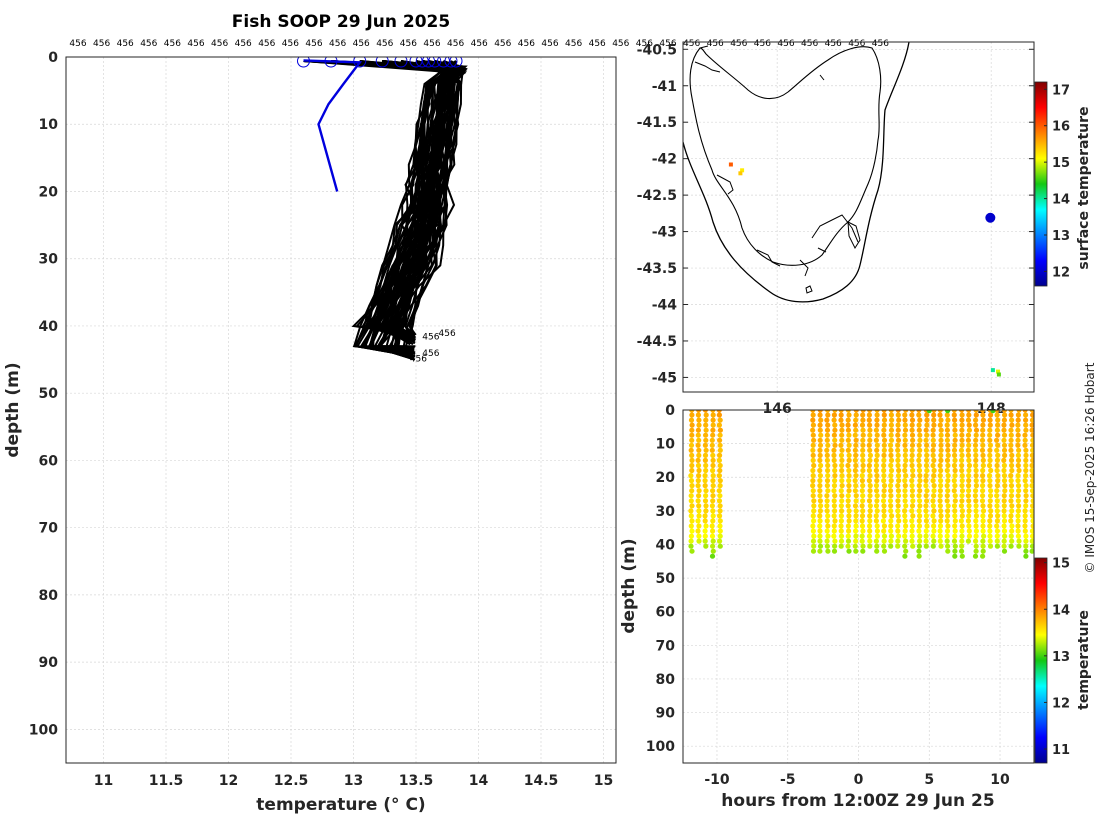  I want to click on profile-x-label: temperature (° C), so click(340, 805).